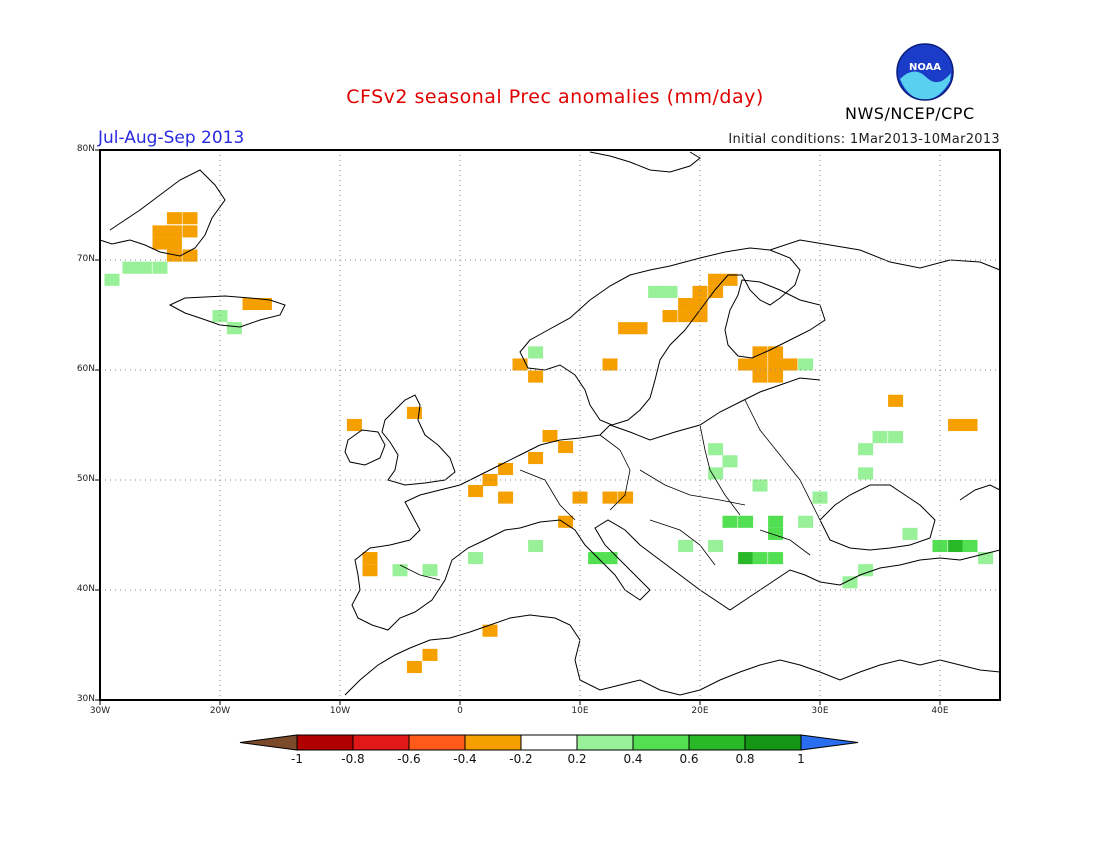 The image size is (1100, 850). What do you see at coordinates (925, 72) in the screenshot?
I see `noaa-logo-icon: NOAA` at bounding box center [925, 72].